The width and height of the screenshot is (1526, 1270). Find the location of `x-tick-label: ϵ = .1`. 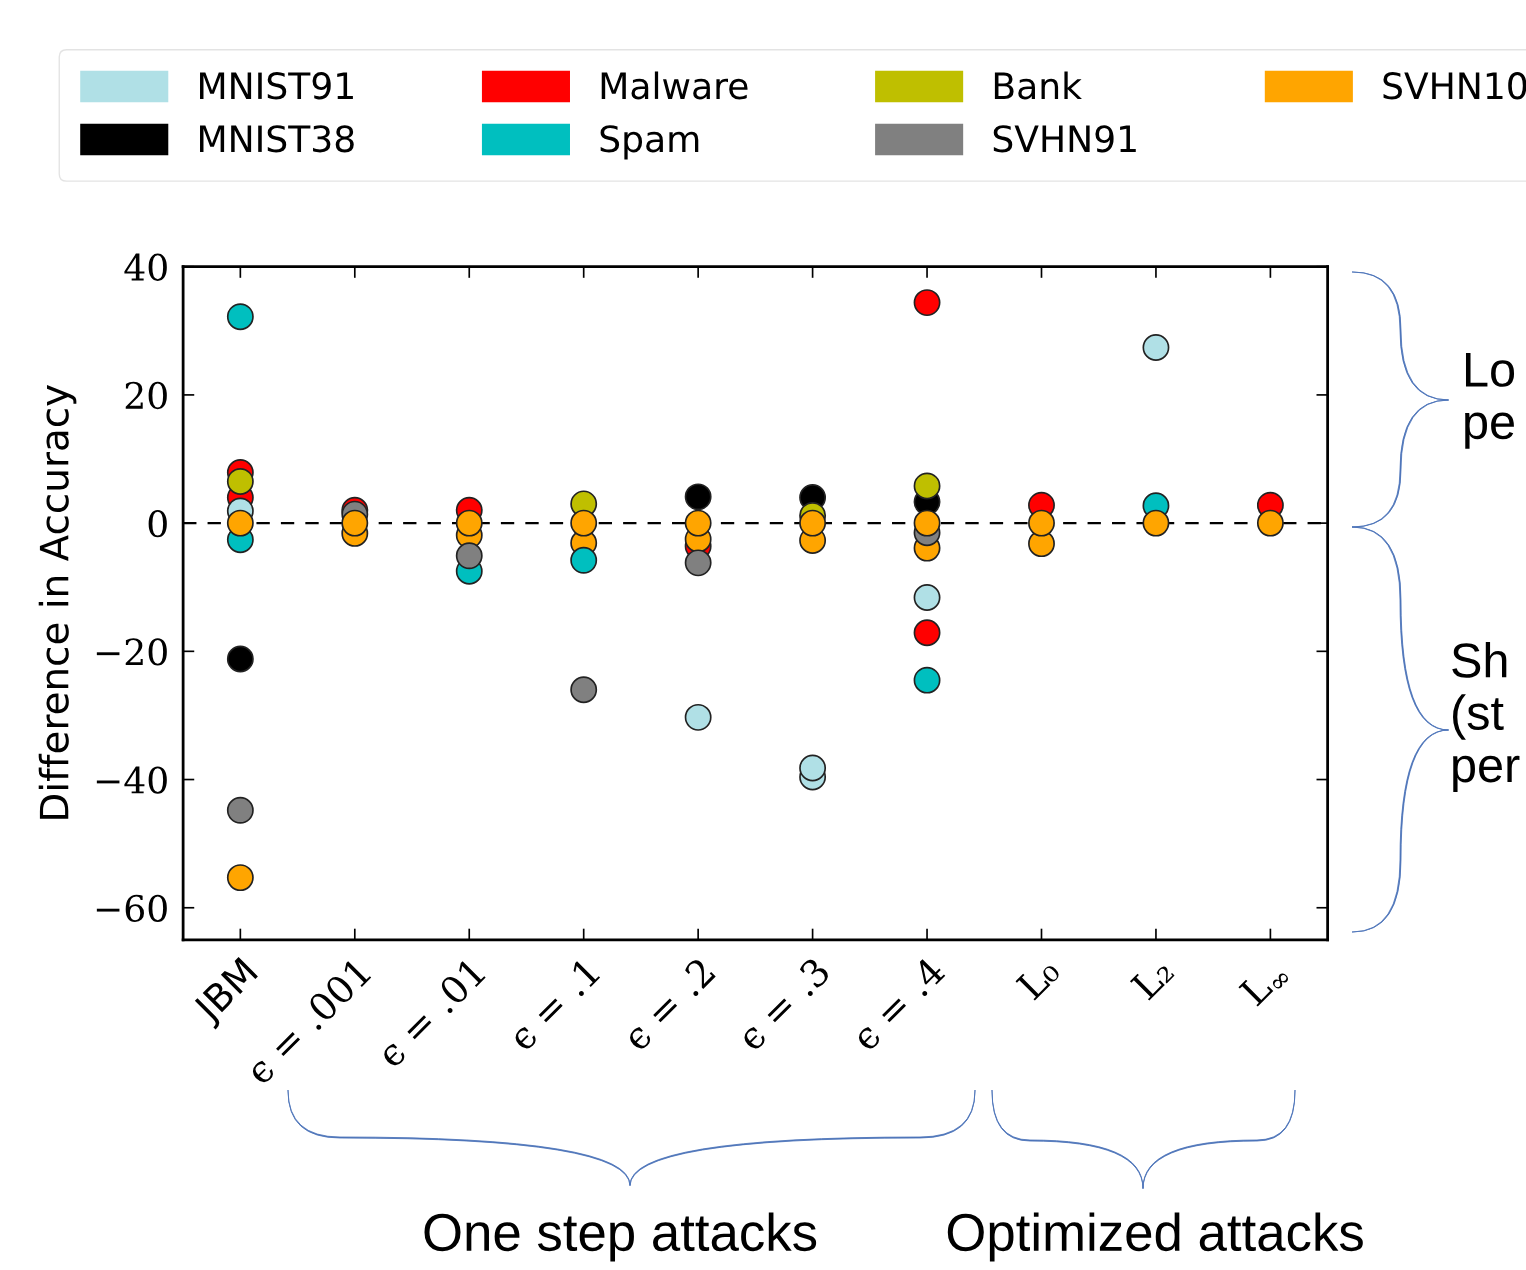

x-tick-label: ϵ = .1 is located at coordinates (553, 1005).